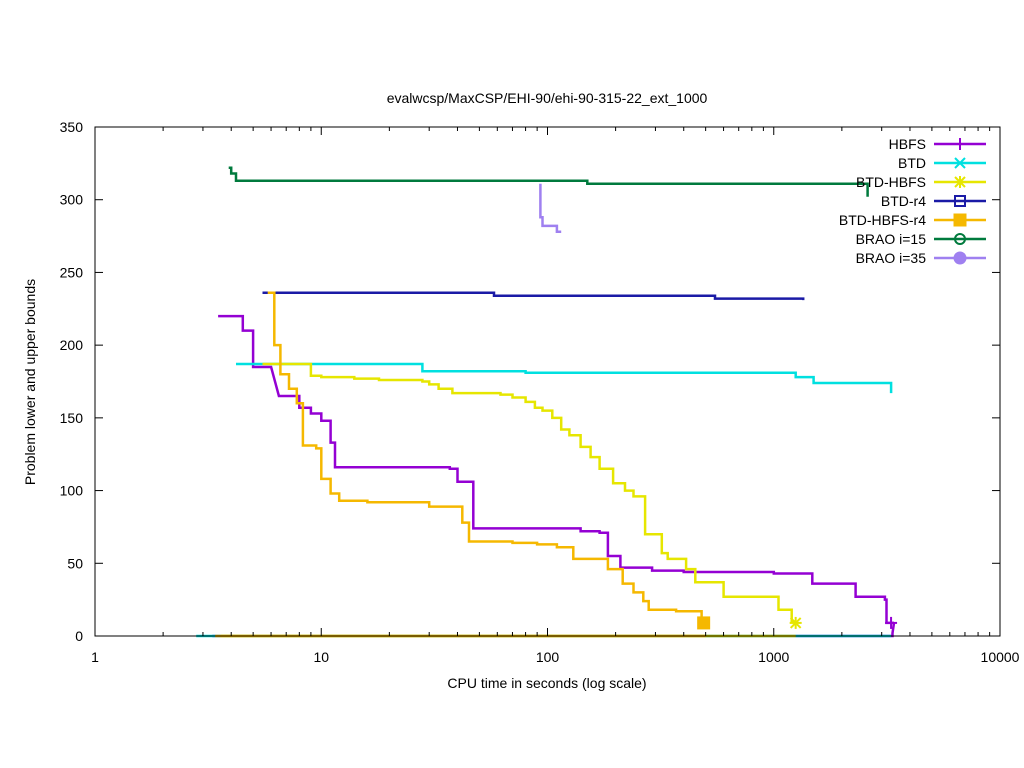 Image resolution: width=1024 pixels, height=768 pixels. I want to click on series-lower-line, so click(554, 630).